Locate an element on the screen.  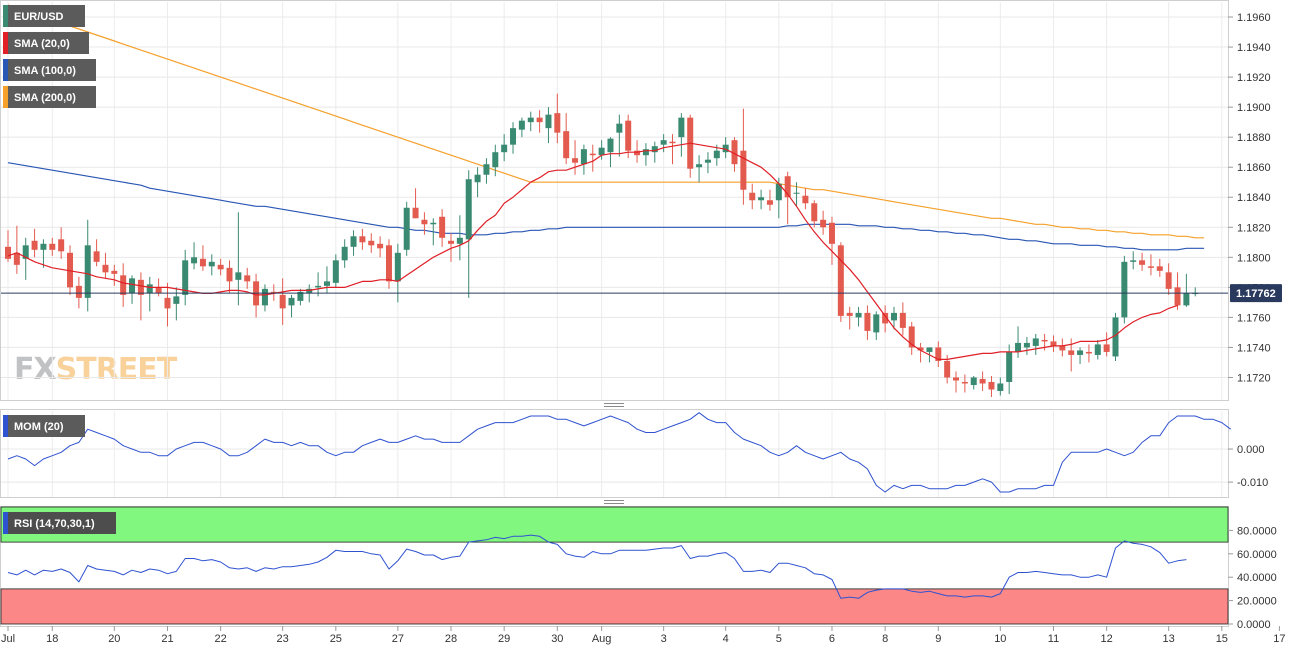
price-tick-label: 1.1800 is located at coordinates (1254, 258).